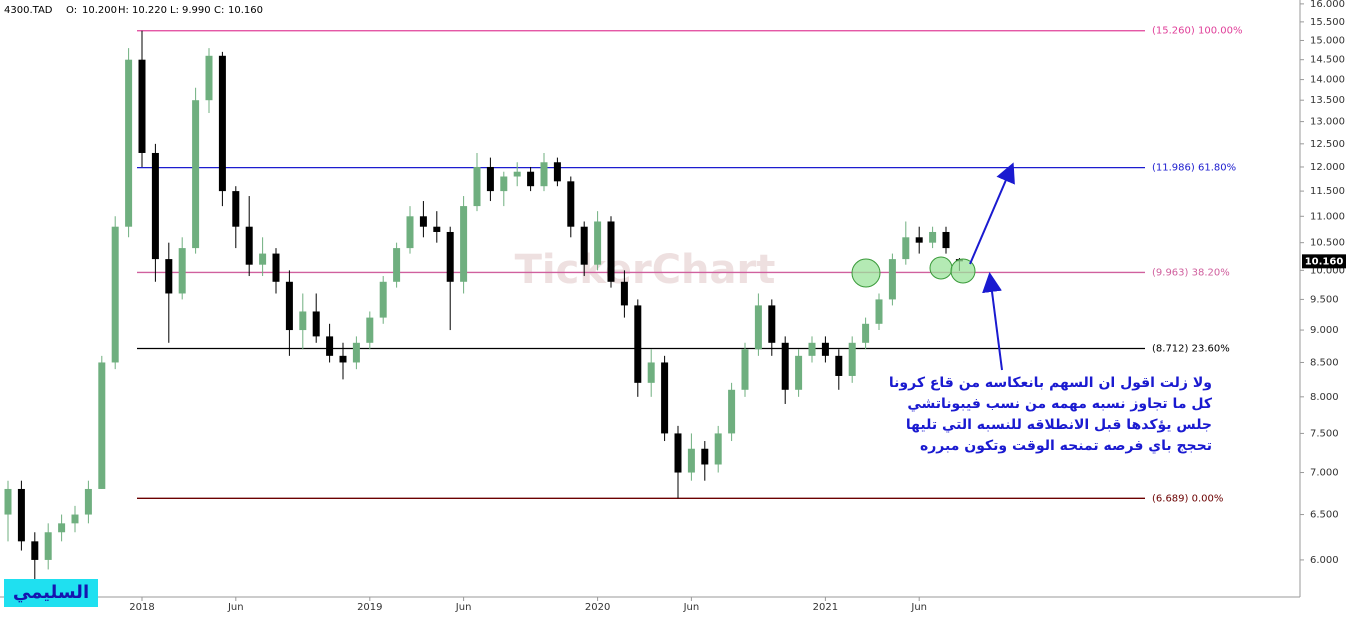 This screenshot has width=1347, height=617. I want to click on ohlc-label: L:, so click(174, 10).